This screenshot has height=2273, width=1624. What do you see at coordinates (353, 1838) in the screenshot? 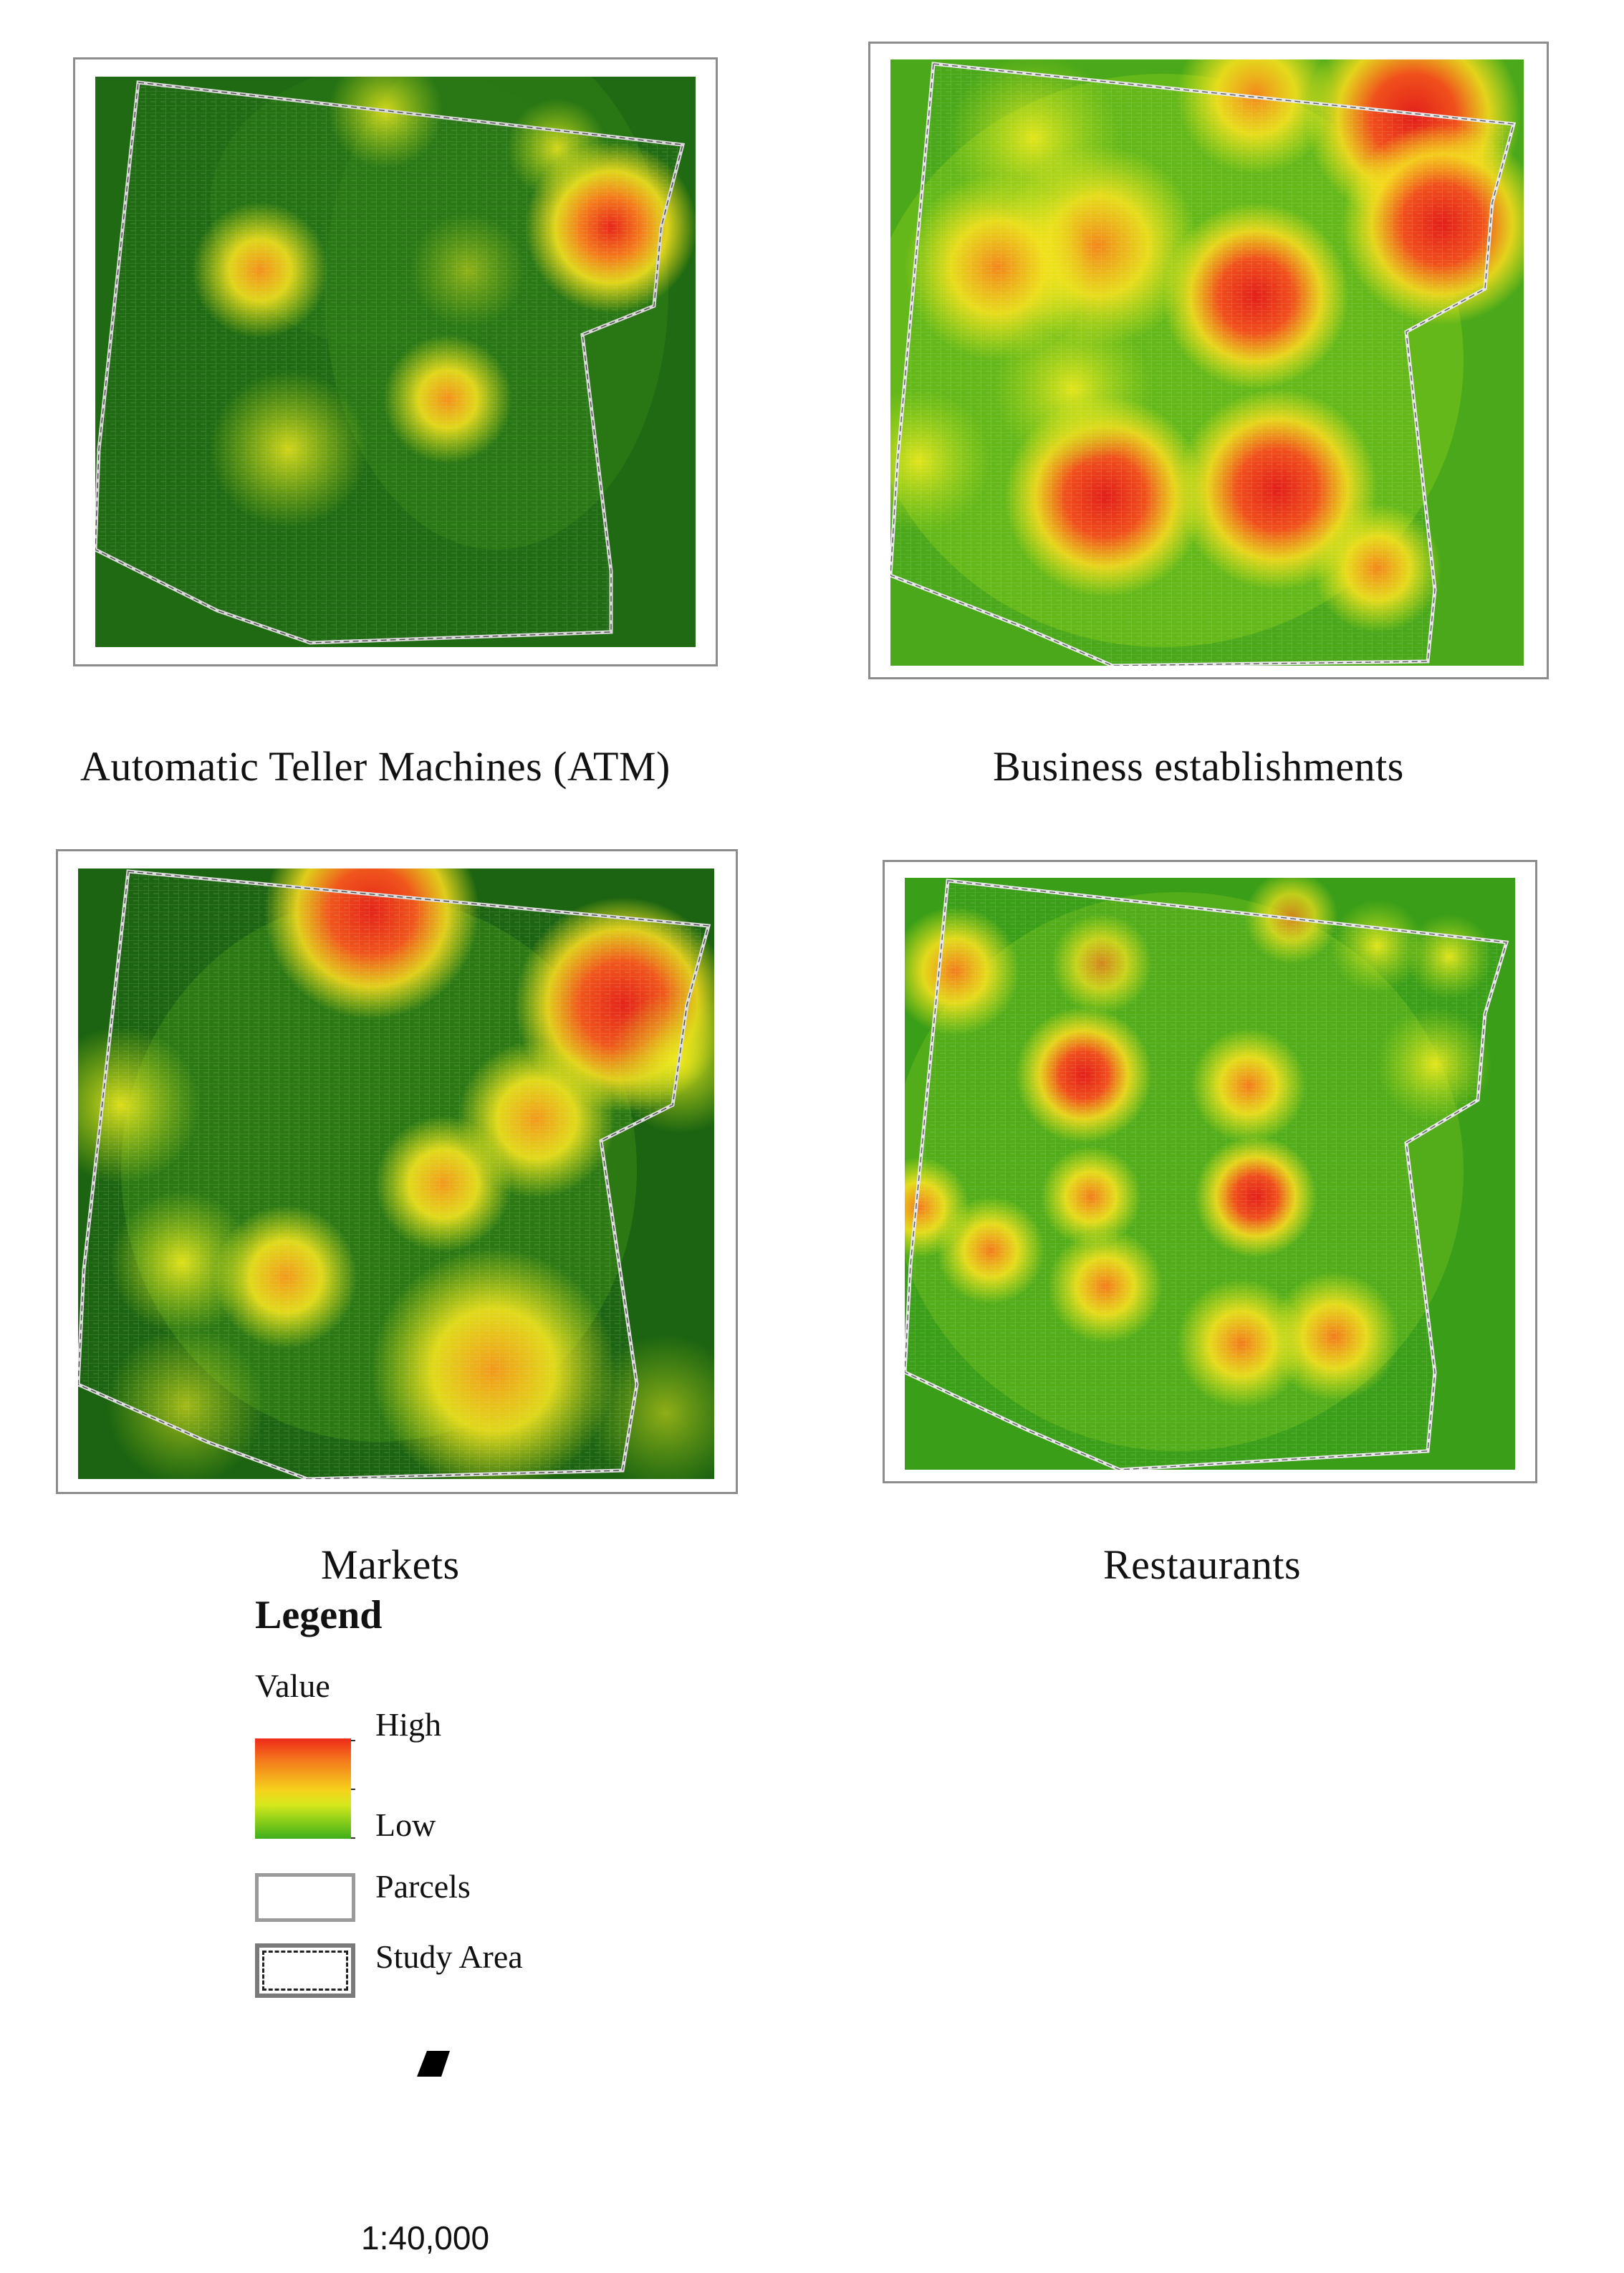
I see `ramp-tick-low` at bounding box center [353, 1838].